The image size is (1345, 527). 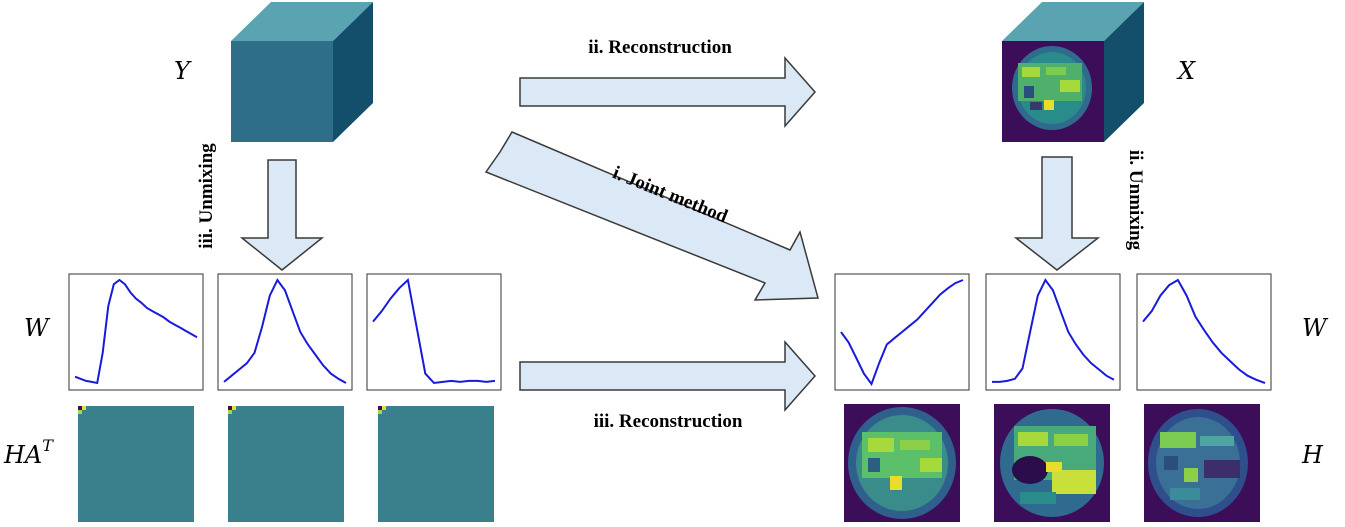 What do you see at coordinates (1135, 200) in the screenshot?
I see `label-right-unmixing: ii. Unmixing` at bounding box center [1135, 200].